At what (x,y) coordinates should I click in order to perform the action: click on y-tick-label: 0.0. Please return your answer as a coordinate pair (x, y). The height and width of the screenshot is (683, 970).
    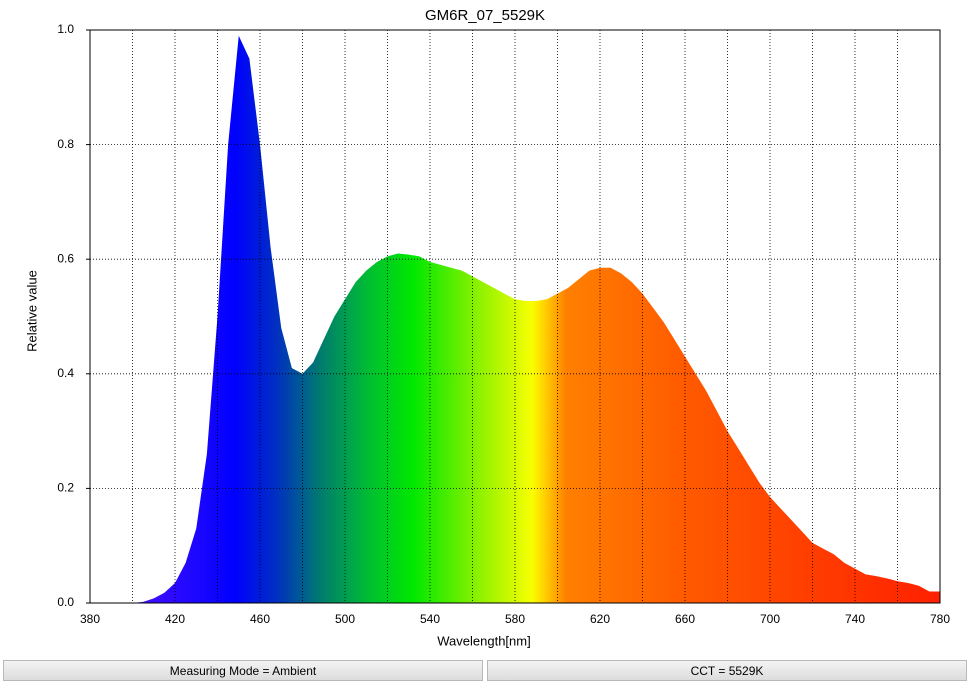
    Looking at the image, I should click on (65, 602).